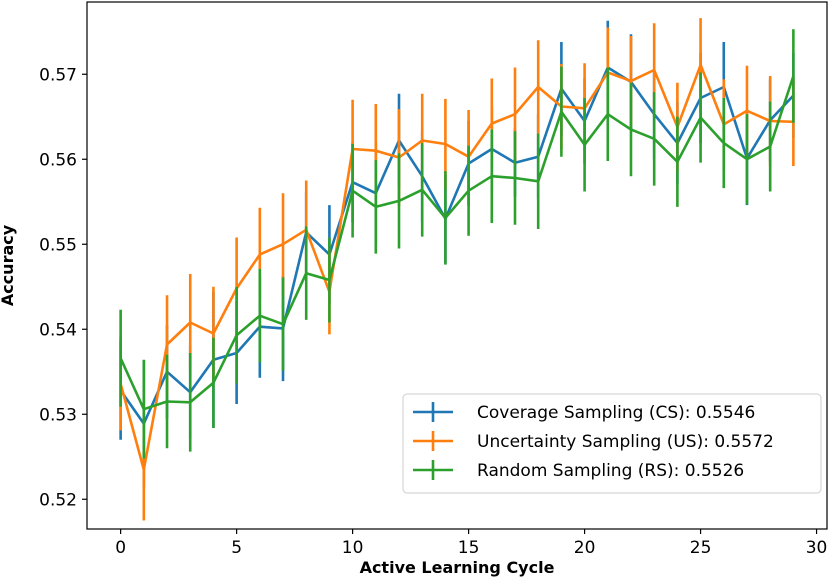  Describe the element at coordinates (585, 548) in the screenshot. I see `x-tick-label: 20` at that location.